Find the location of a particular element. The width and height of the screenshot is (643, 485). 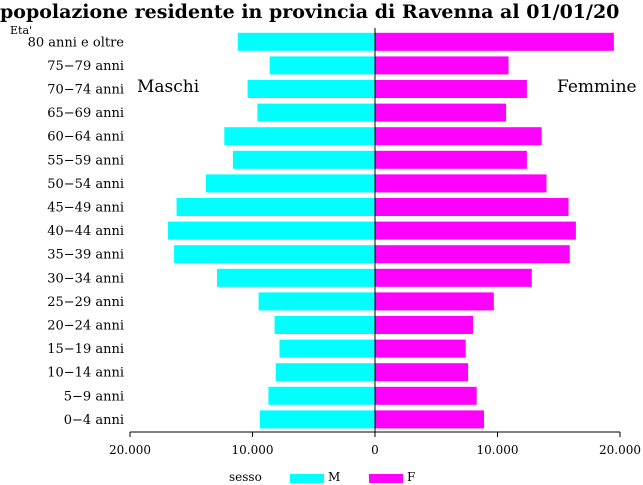

category-label: 35−39 anni is located at coordinates (85, 255).